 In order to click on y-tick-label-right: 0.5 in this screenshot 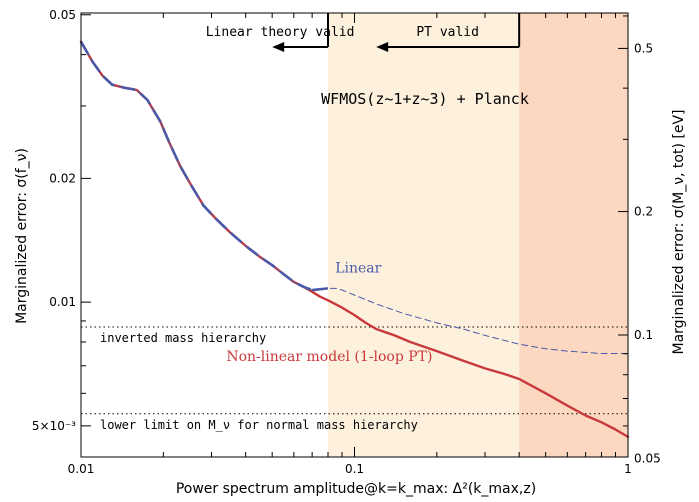, I will do `click(643, 48)`.